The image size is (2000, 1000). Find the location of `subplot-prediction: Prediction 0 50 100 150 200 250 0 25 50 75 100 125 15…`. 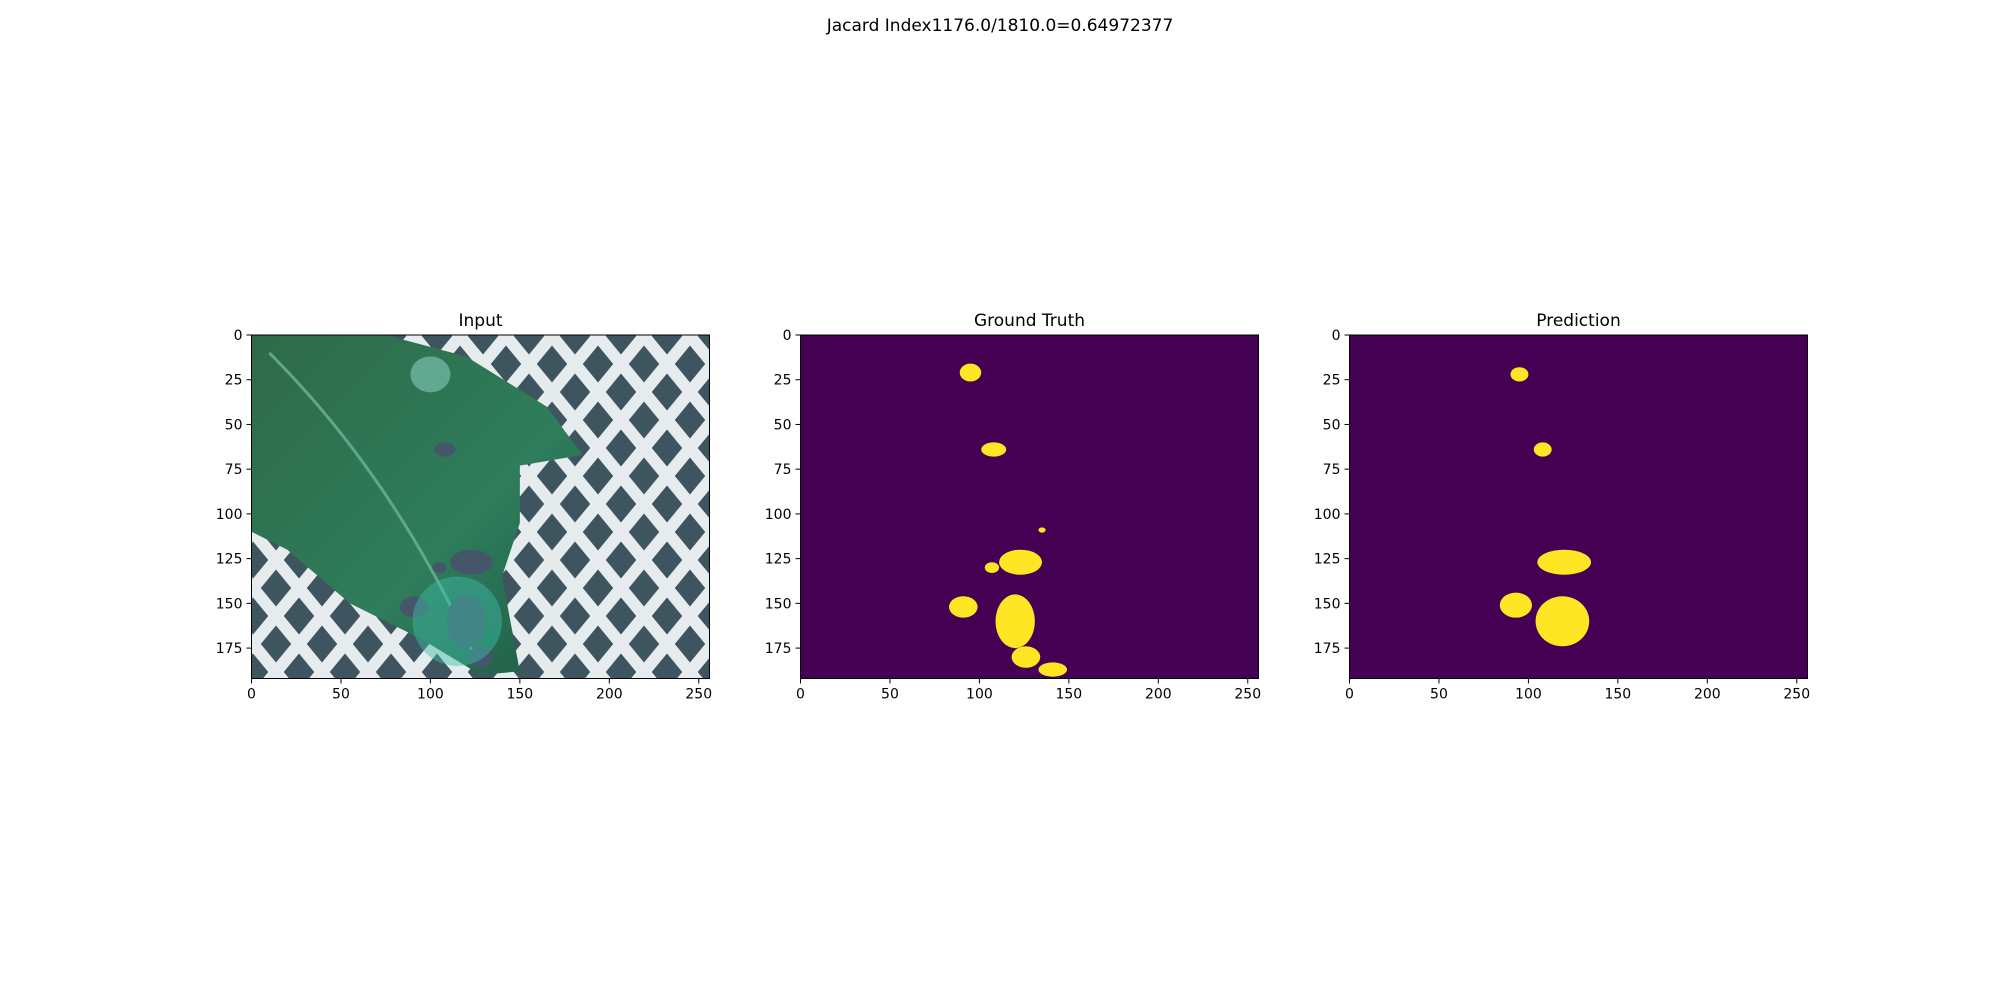

subplot-prediction: Prediction 0 50 100 150 200 250 0 25 50 75 100 125 15… is located at coordinates (1562, 507).